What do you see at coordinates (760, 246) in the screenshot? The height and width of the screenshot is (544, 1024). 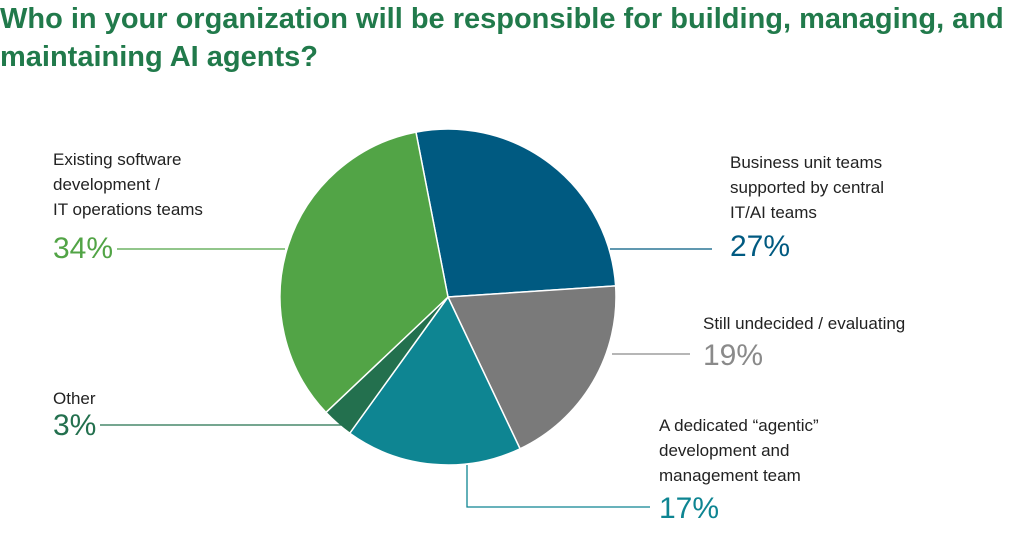 I see `slice-percent: 27%` at bounding box center [760, 246].